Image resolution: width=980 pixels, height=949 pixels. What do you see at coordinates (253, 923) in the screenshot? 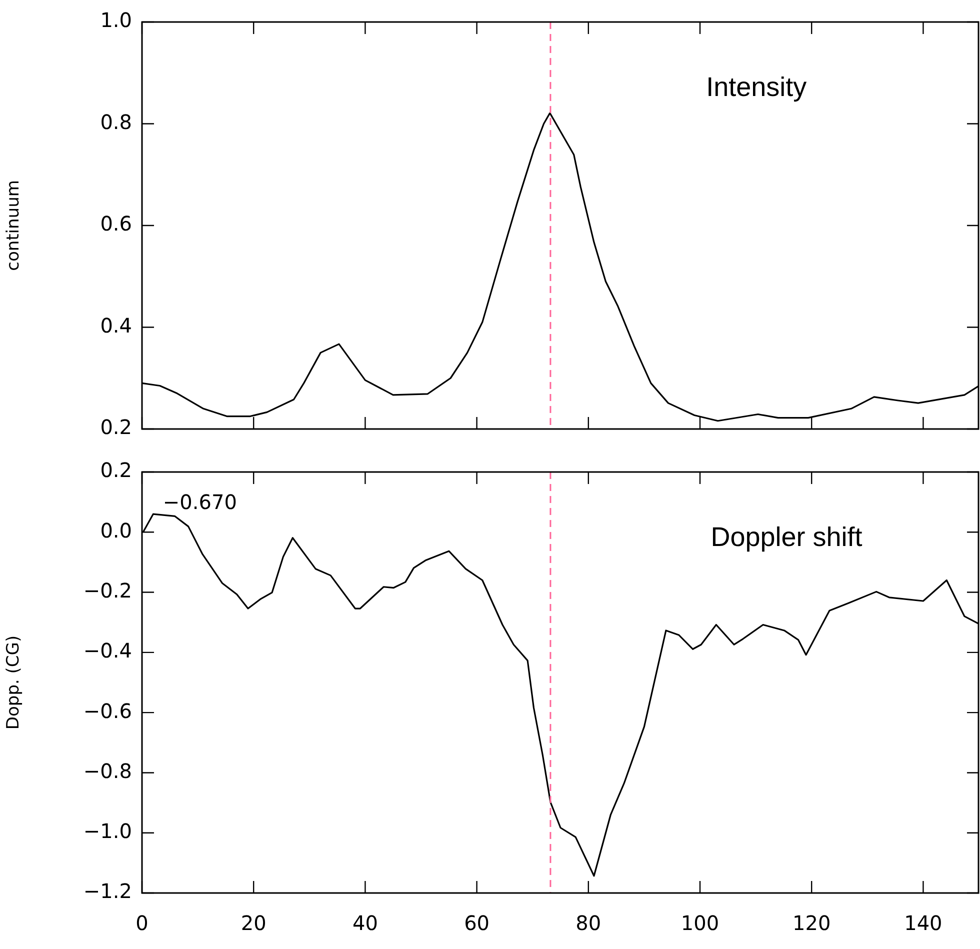
I see `x-tick-label: 20` at bounding box center [253, 923].